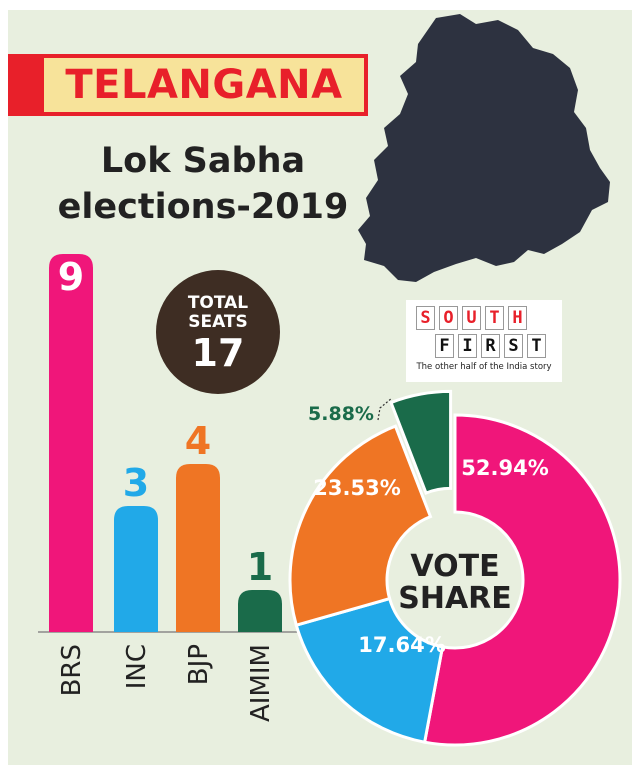  I want to click on bar-category-label: BJP, so click(199, 664).